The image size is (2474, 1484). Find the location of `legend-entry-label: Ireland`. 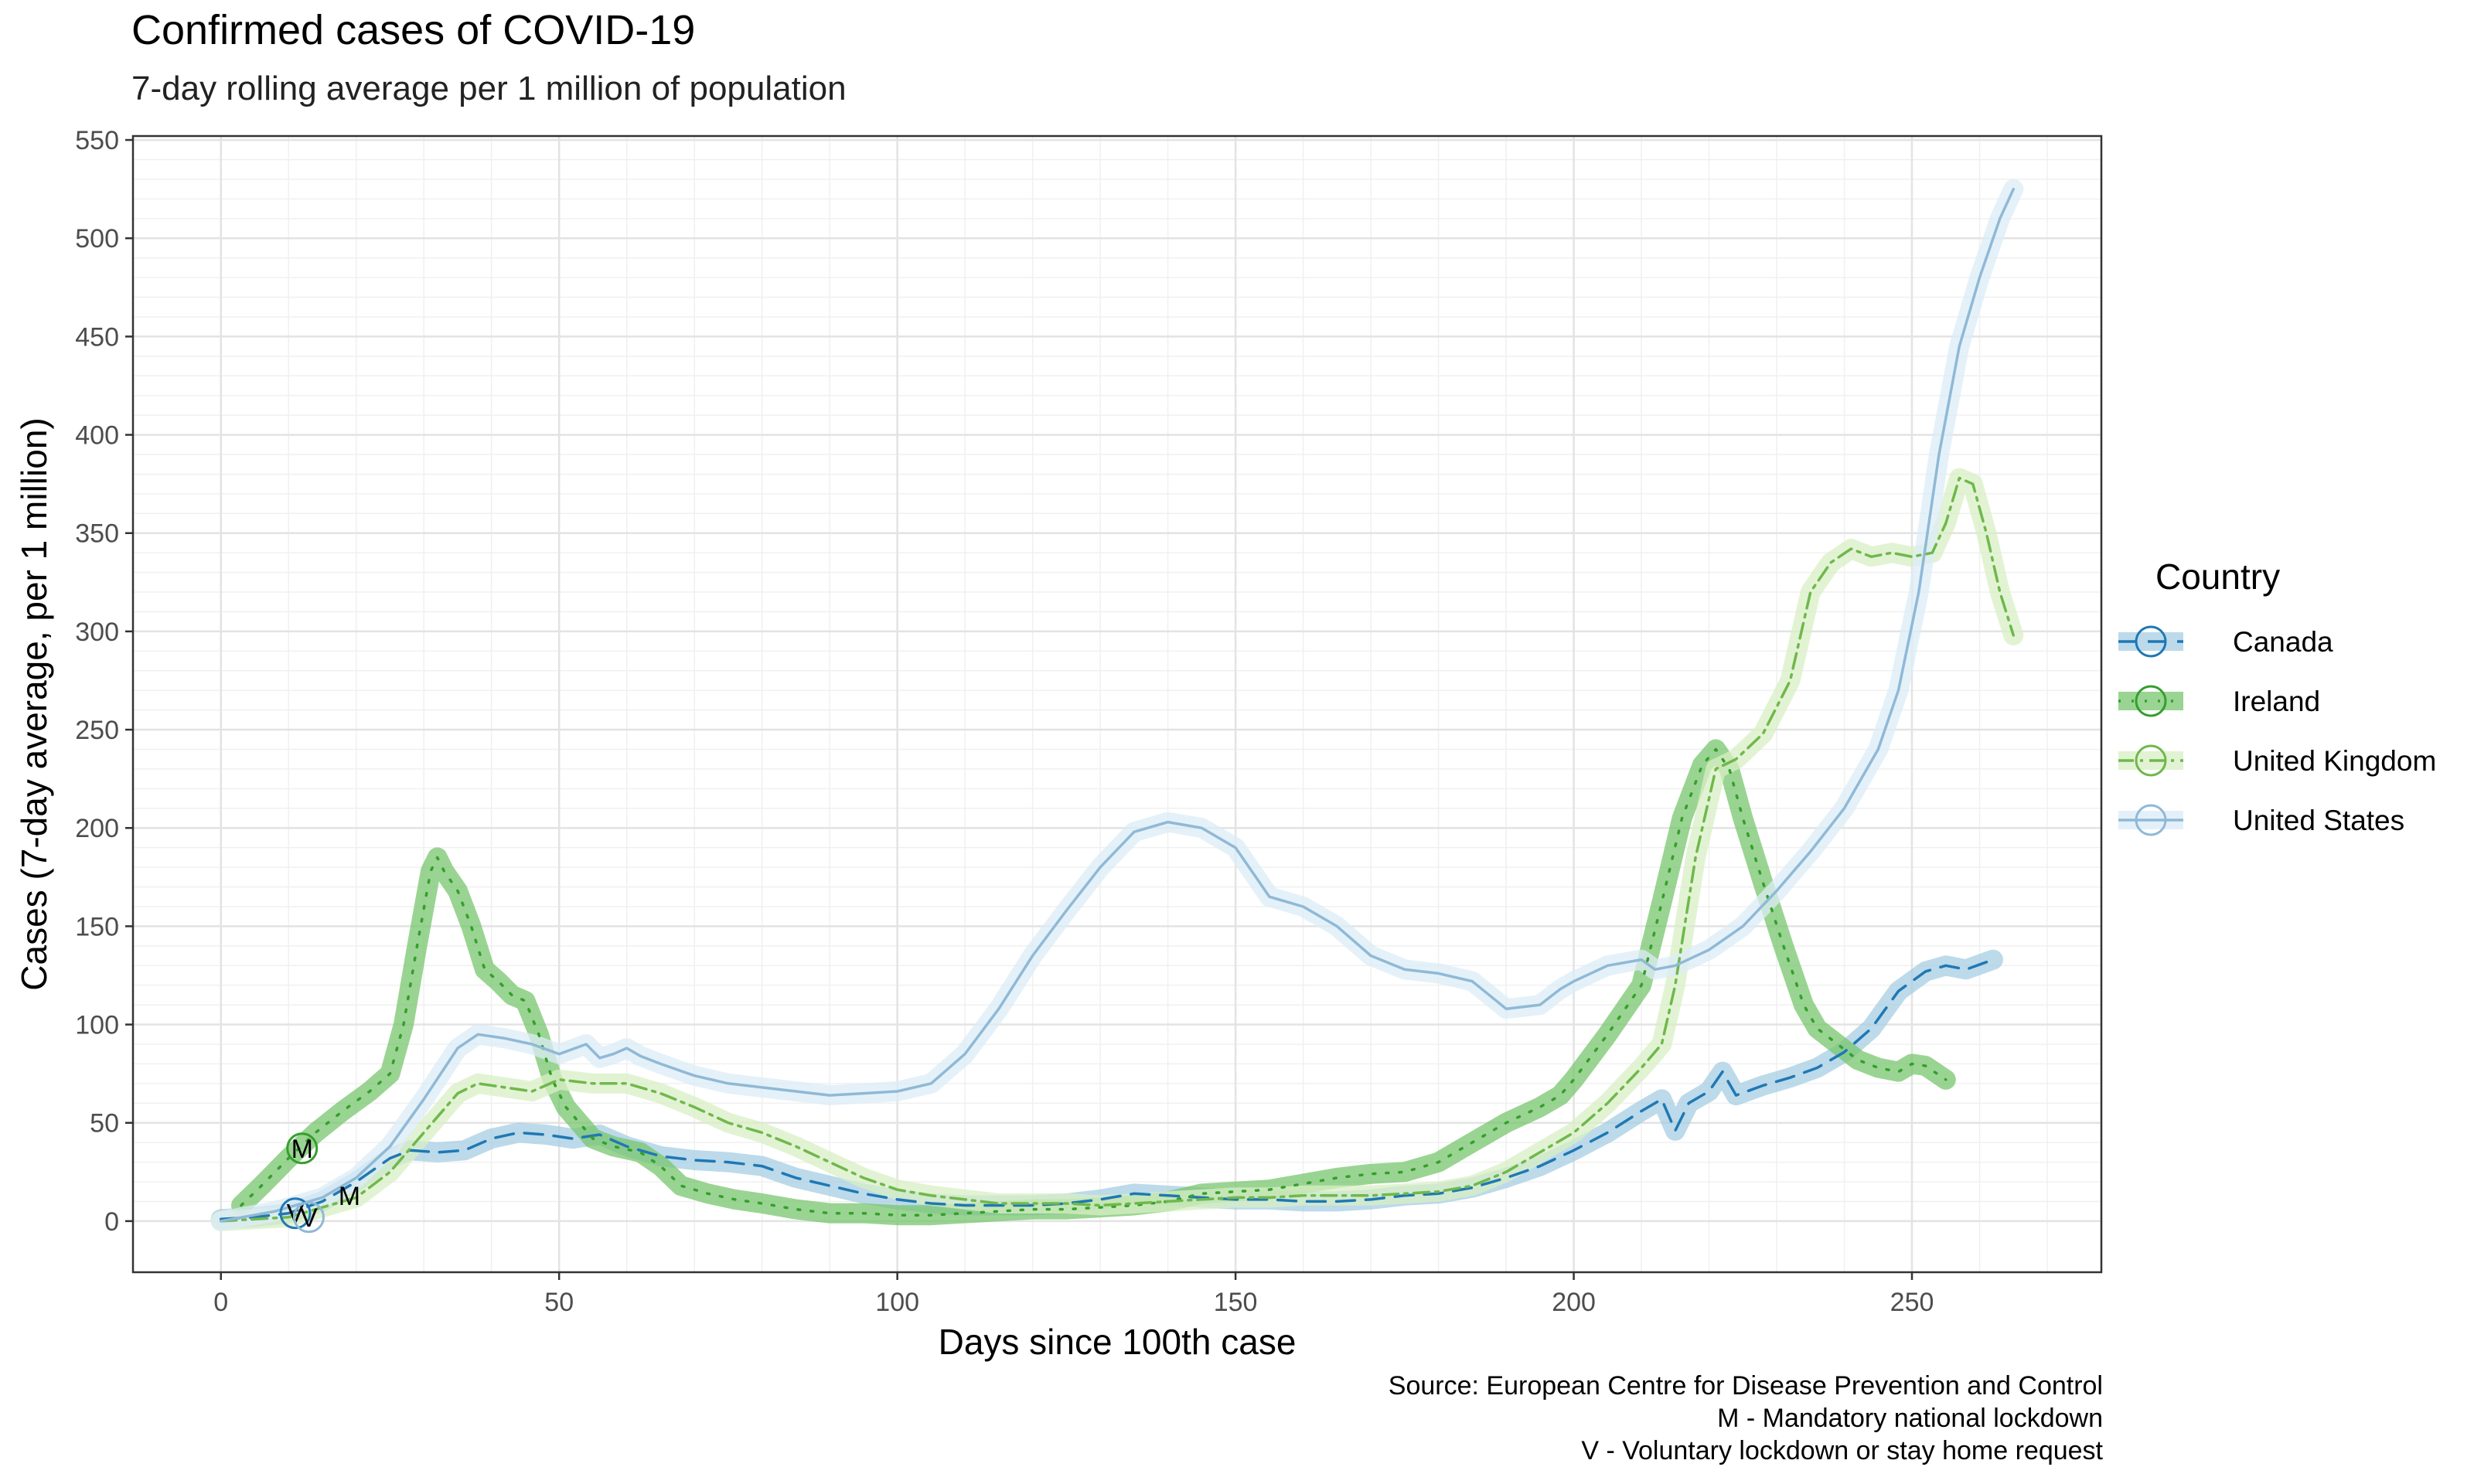

legend-entry-label: Ireland is located at coordinates (2276, 701).